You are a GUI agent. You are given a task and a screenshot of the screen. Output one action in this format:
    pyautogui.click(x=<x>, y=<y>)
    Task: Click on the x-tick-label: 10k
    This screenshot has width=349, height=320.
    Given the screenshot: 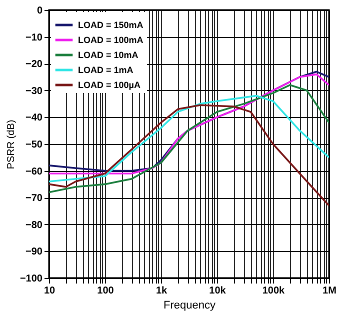 What is the action you would take?
    pyautogui.click(x=217, y=291)
    